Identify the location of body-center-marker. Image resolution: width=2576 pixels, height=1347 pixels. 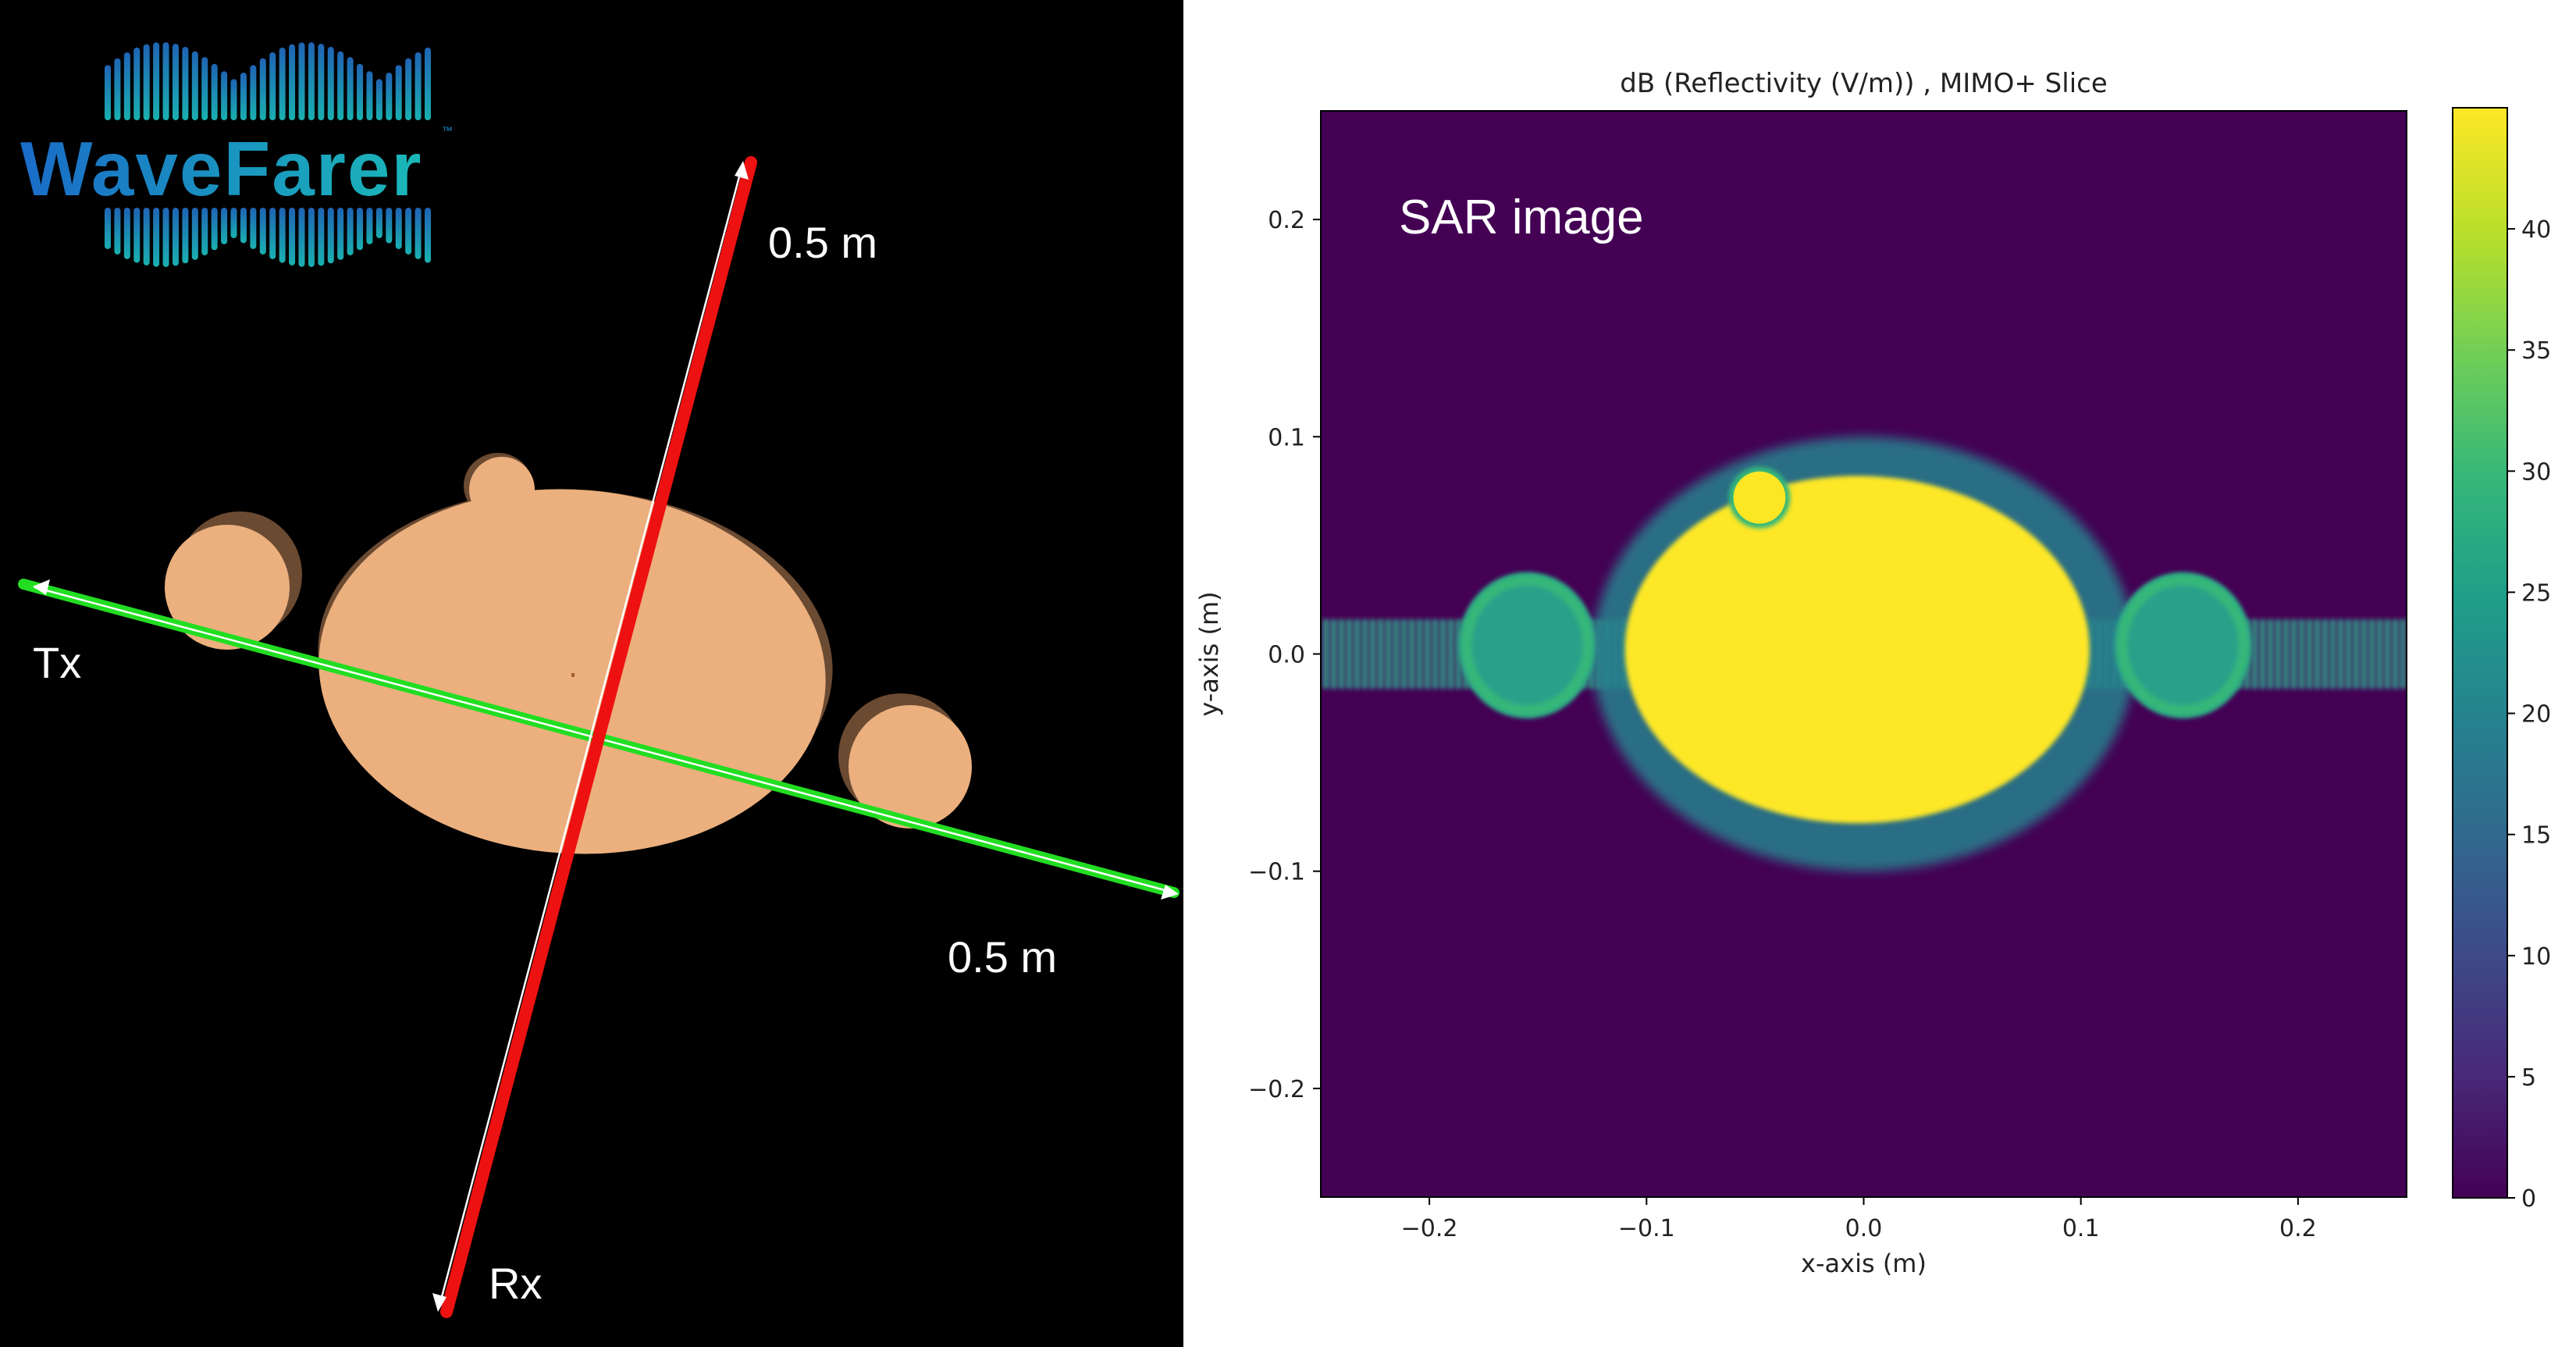
(573, 675).